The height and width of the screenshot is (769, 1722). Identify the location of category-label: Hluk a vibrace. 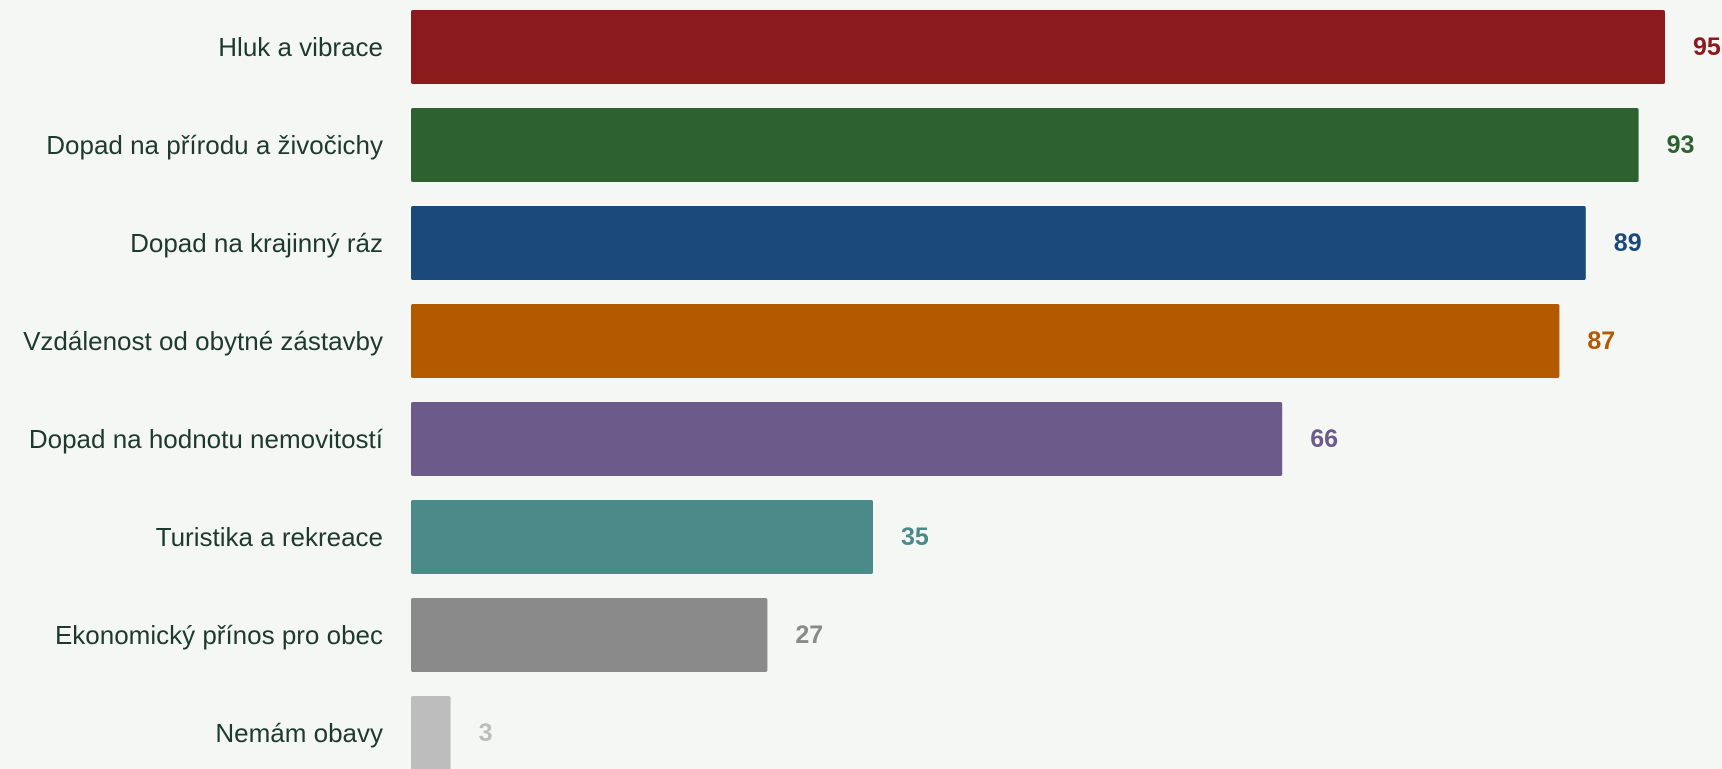
(300, 47).